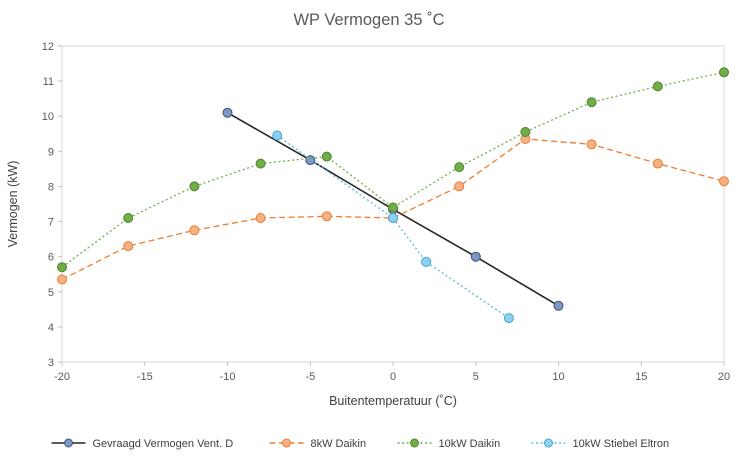  I want to click on legend-label: 10kW Daikin, so click(470, 444).